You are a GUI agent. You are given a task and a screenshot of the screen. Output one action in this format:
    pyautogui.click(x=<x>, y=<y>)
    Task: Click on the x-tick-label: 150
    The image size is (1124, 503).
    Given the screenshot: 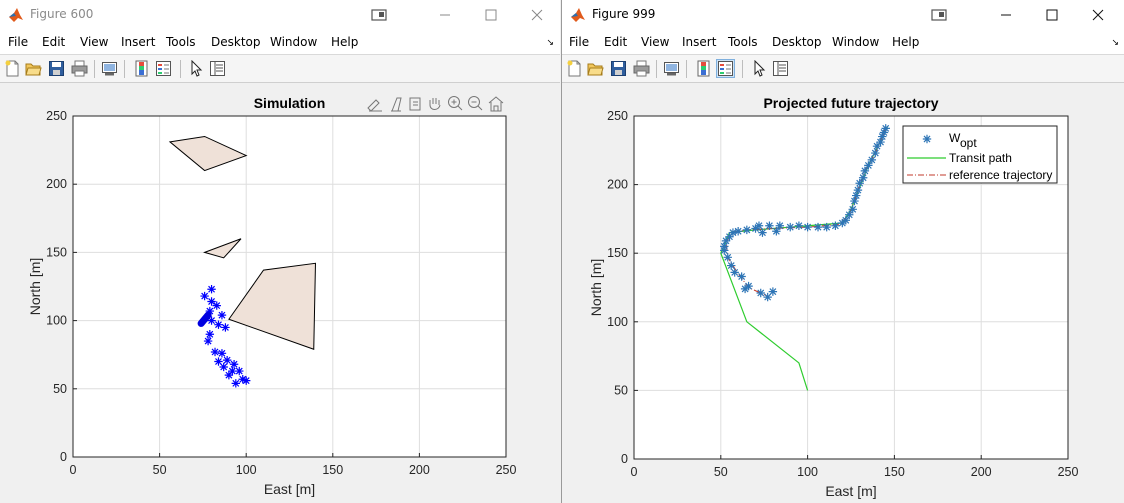 What is the action you would take?
    pyautogui.click(x=332, y=470)
    